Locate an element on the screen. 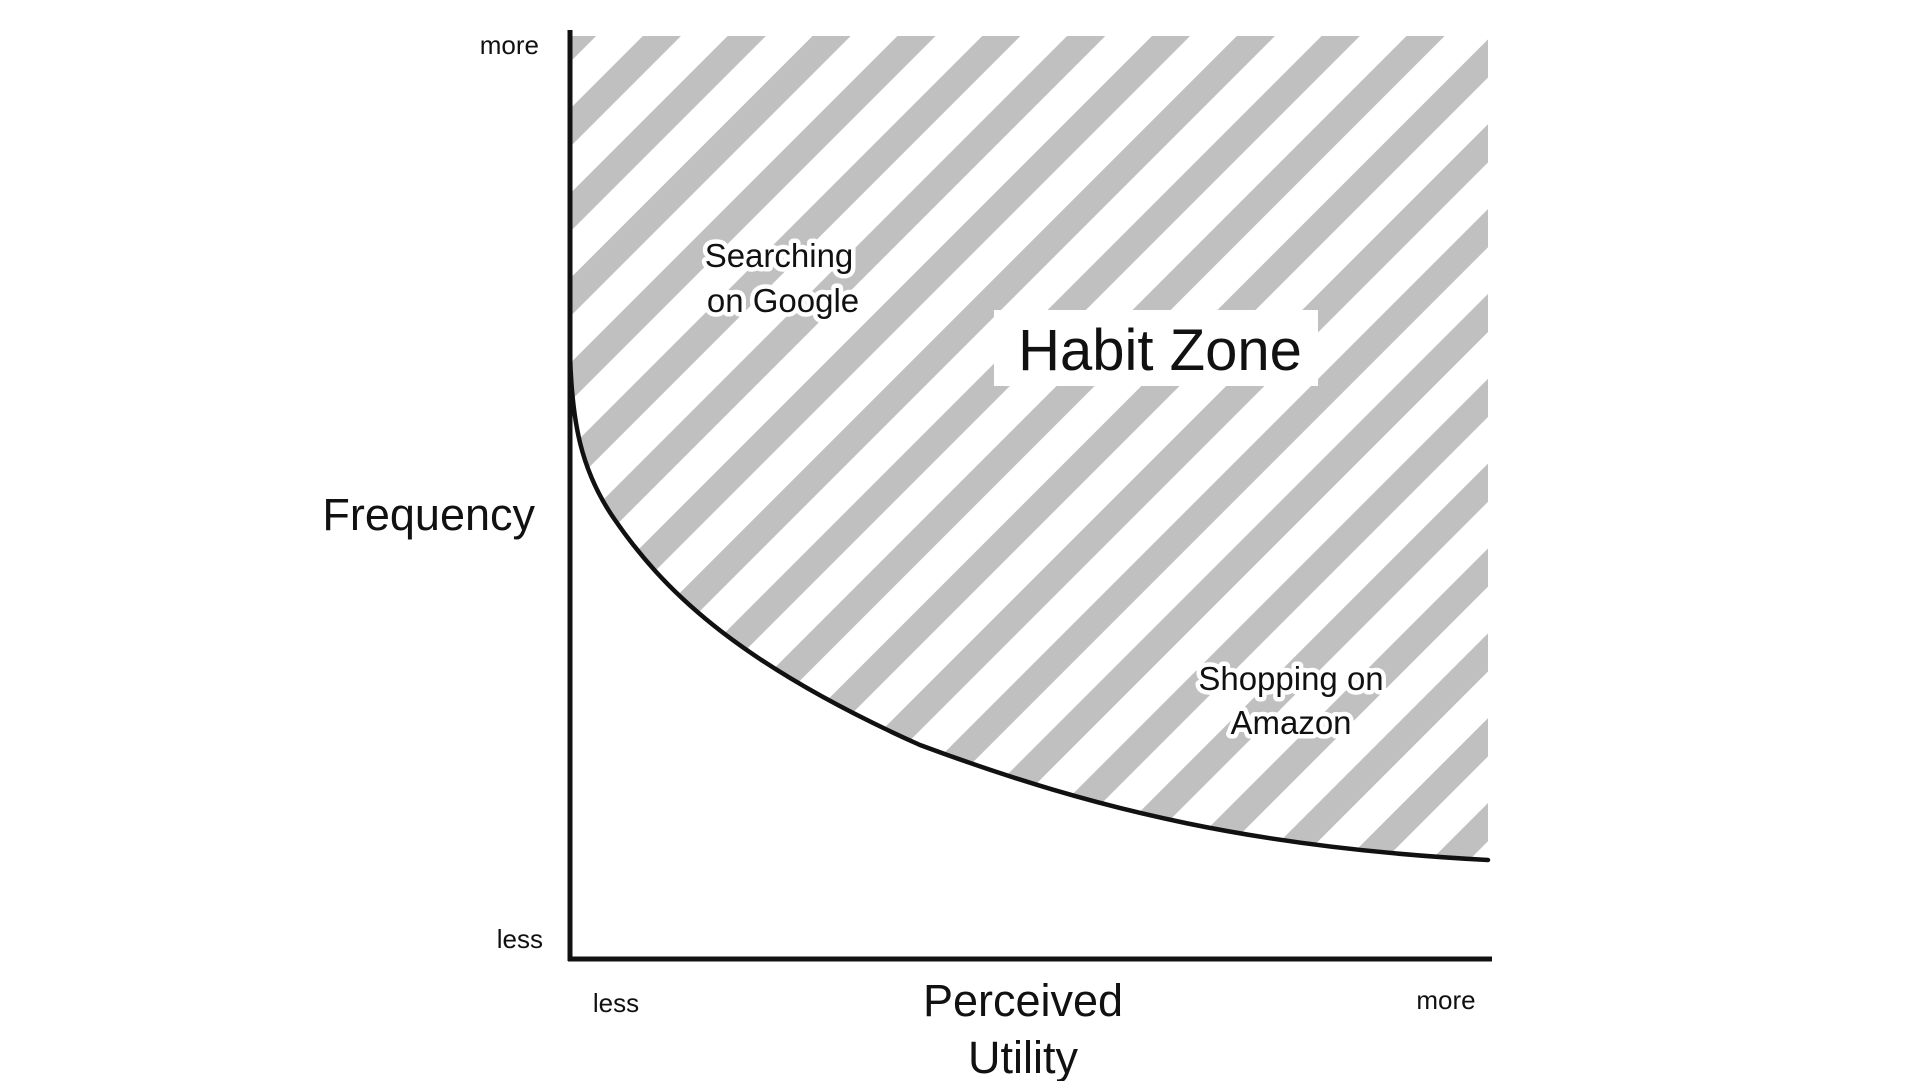  x-axis-right-label: more is located at coordinates (1445, 1000).